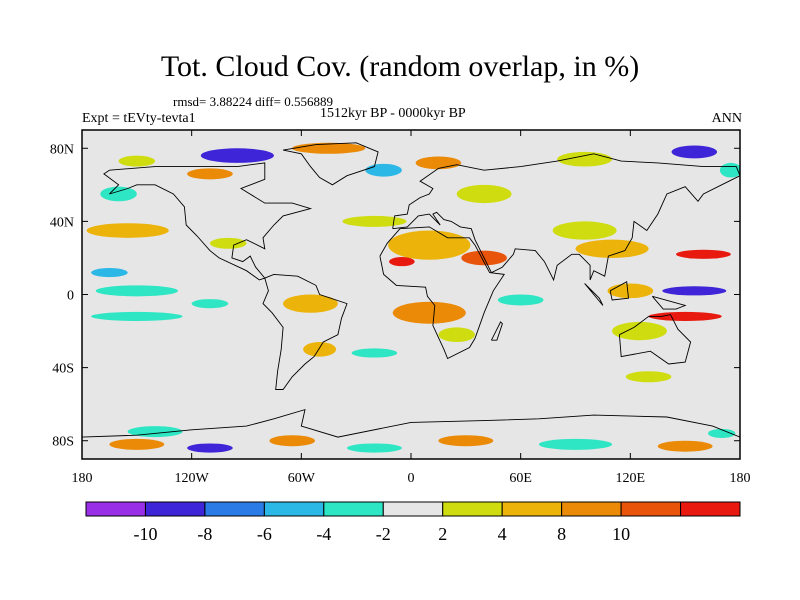 The image size is (800, 600). I want to click on lon-label-0: 180, so click(82, 478).